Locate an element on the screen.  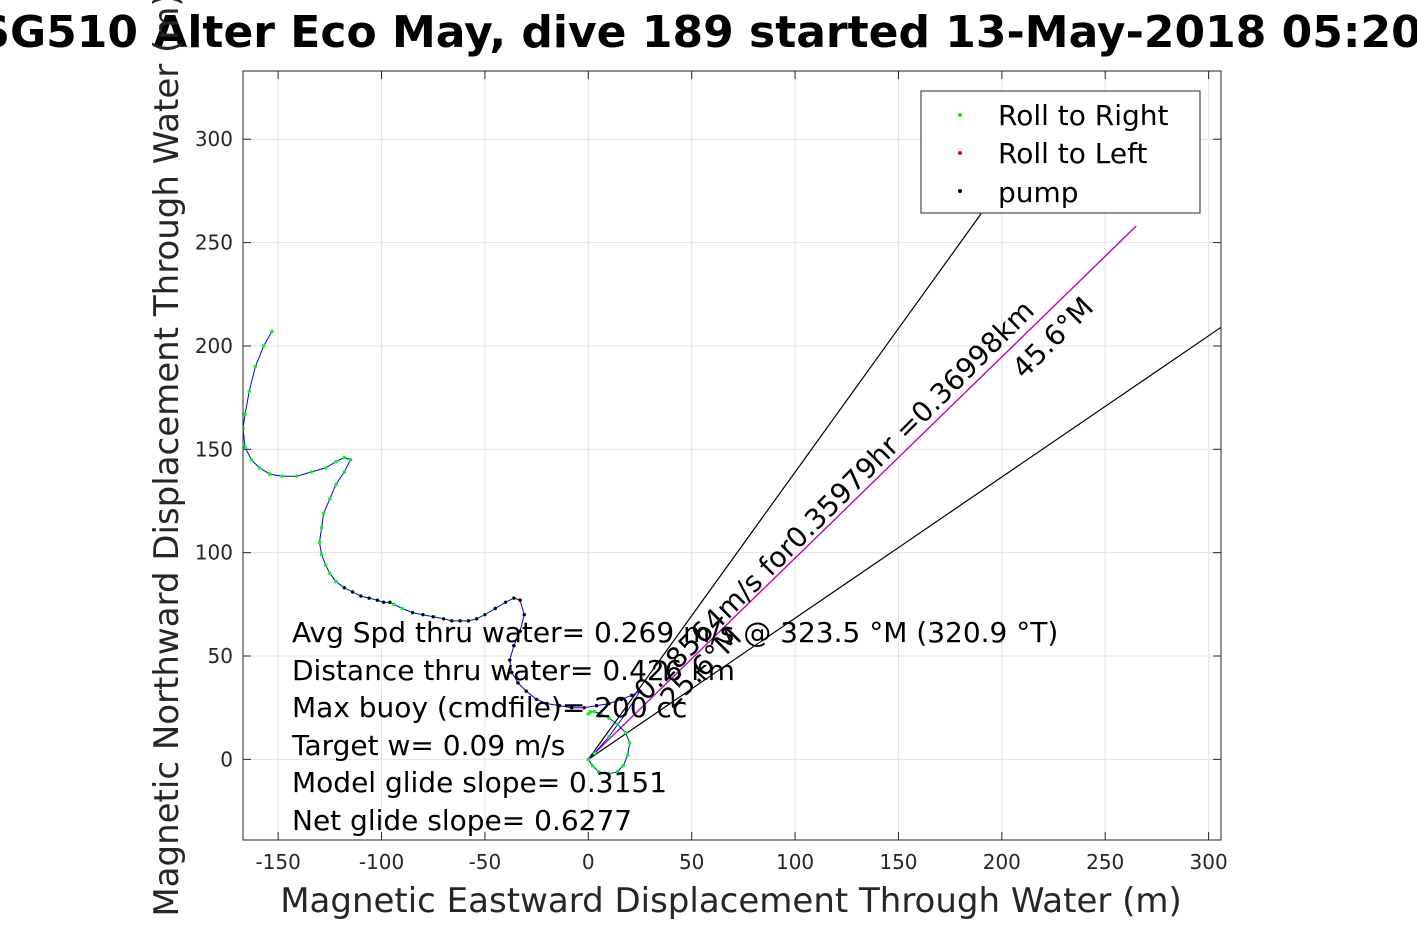
x-tick-label: 300 is located at coordinates (1209, 862).